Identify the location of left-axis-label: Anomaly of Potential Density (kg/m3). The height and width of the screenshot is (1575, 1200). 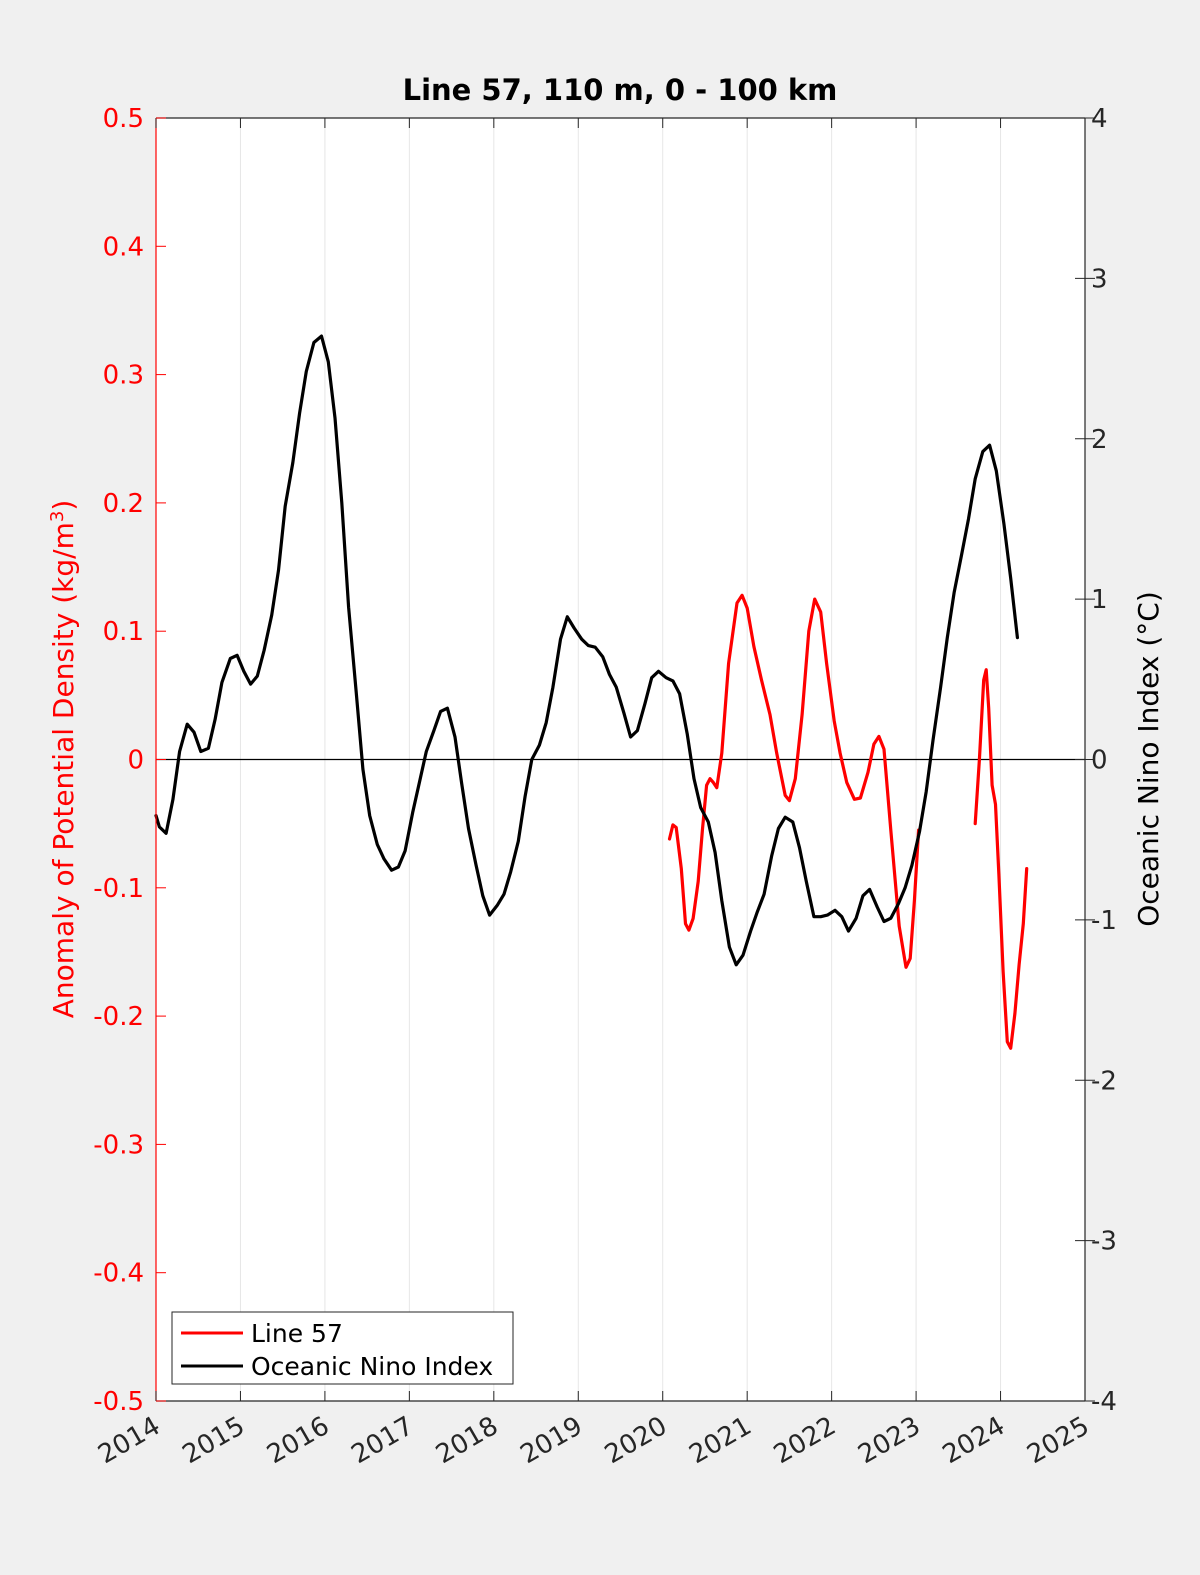
(63, 759).